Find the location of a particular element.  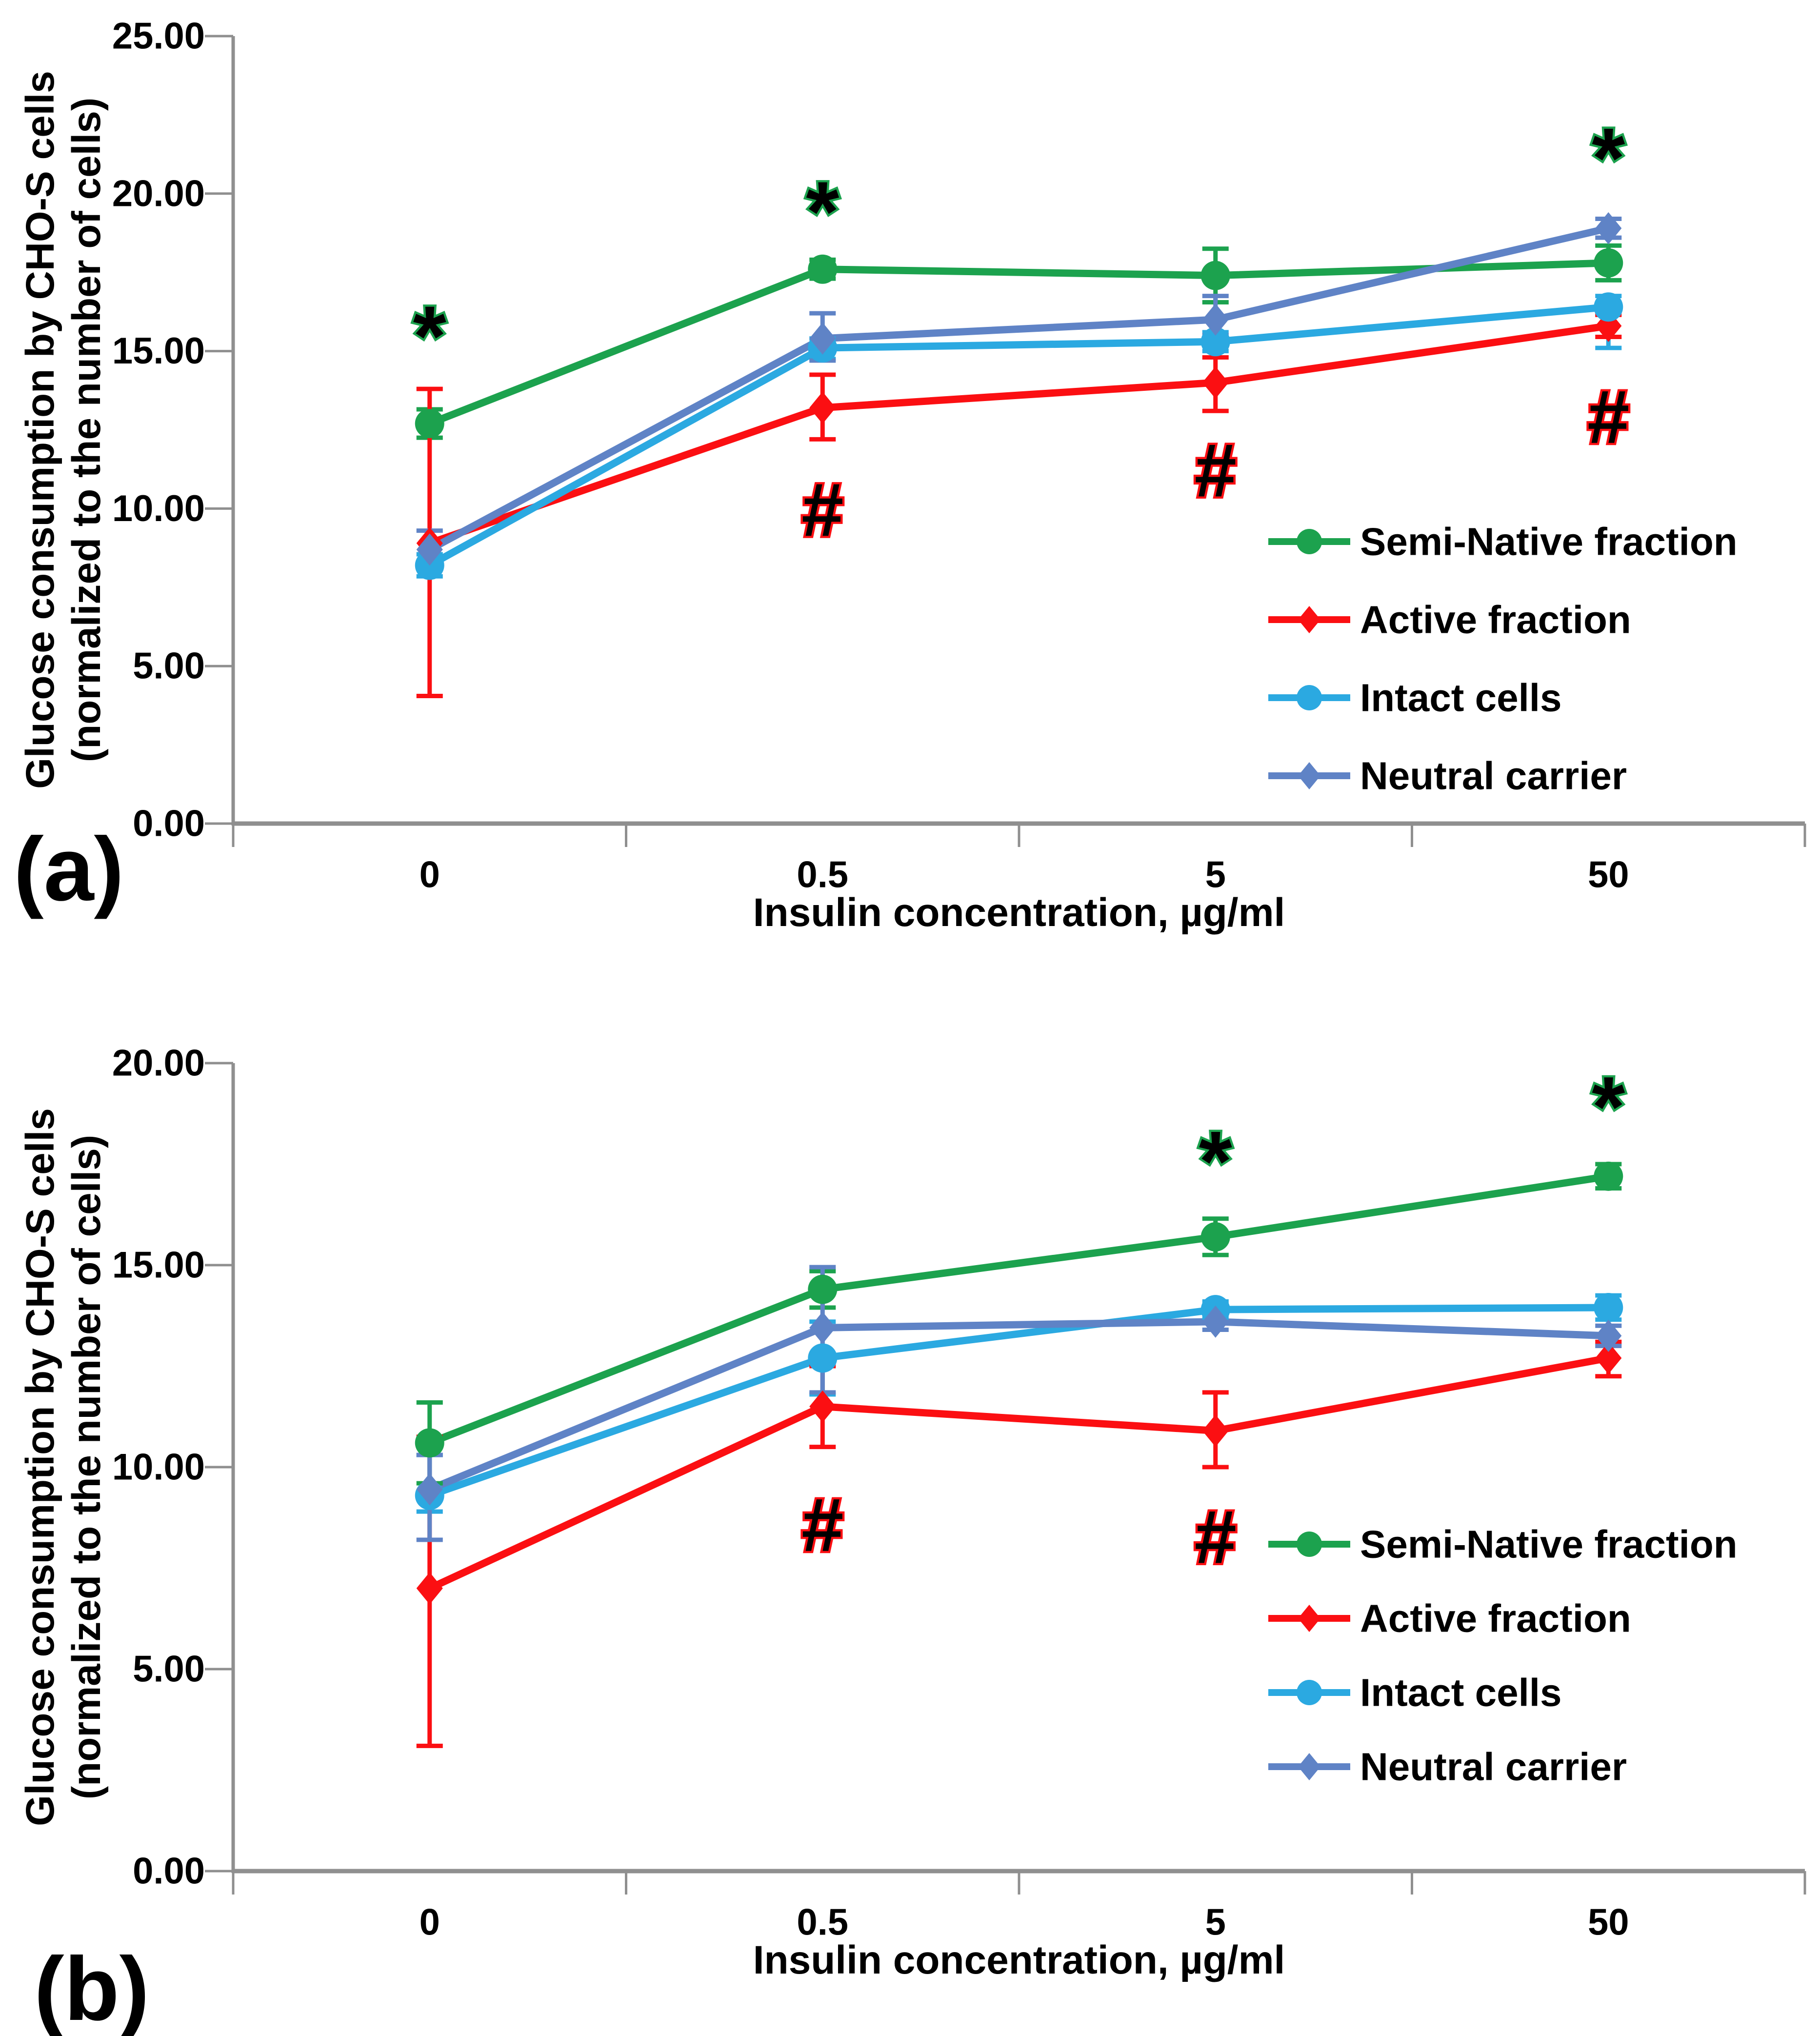

panel-label: (a) is located at coordinates (69, 869).